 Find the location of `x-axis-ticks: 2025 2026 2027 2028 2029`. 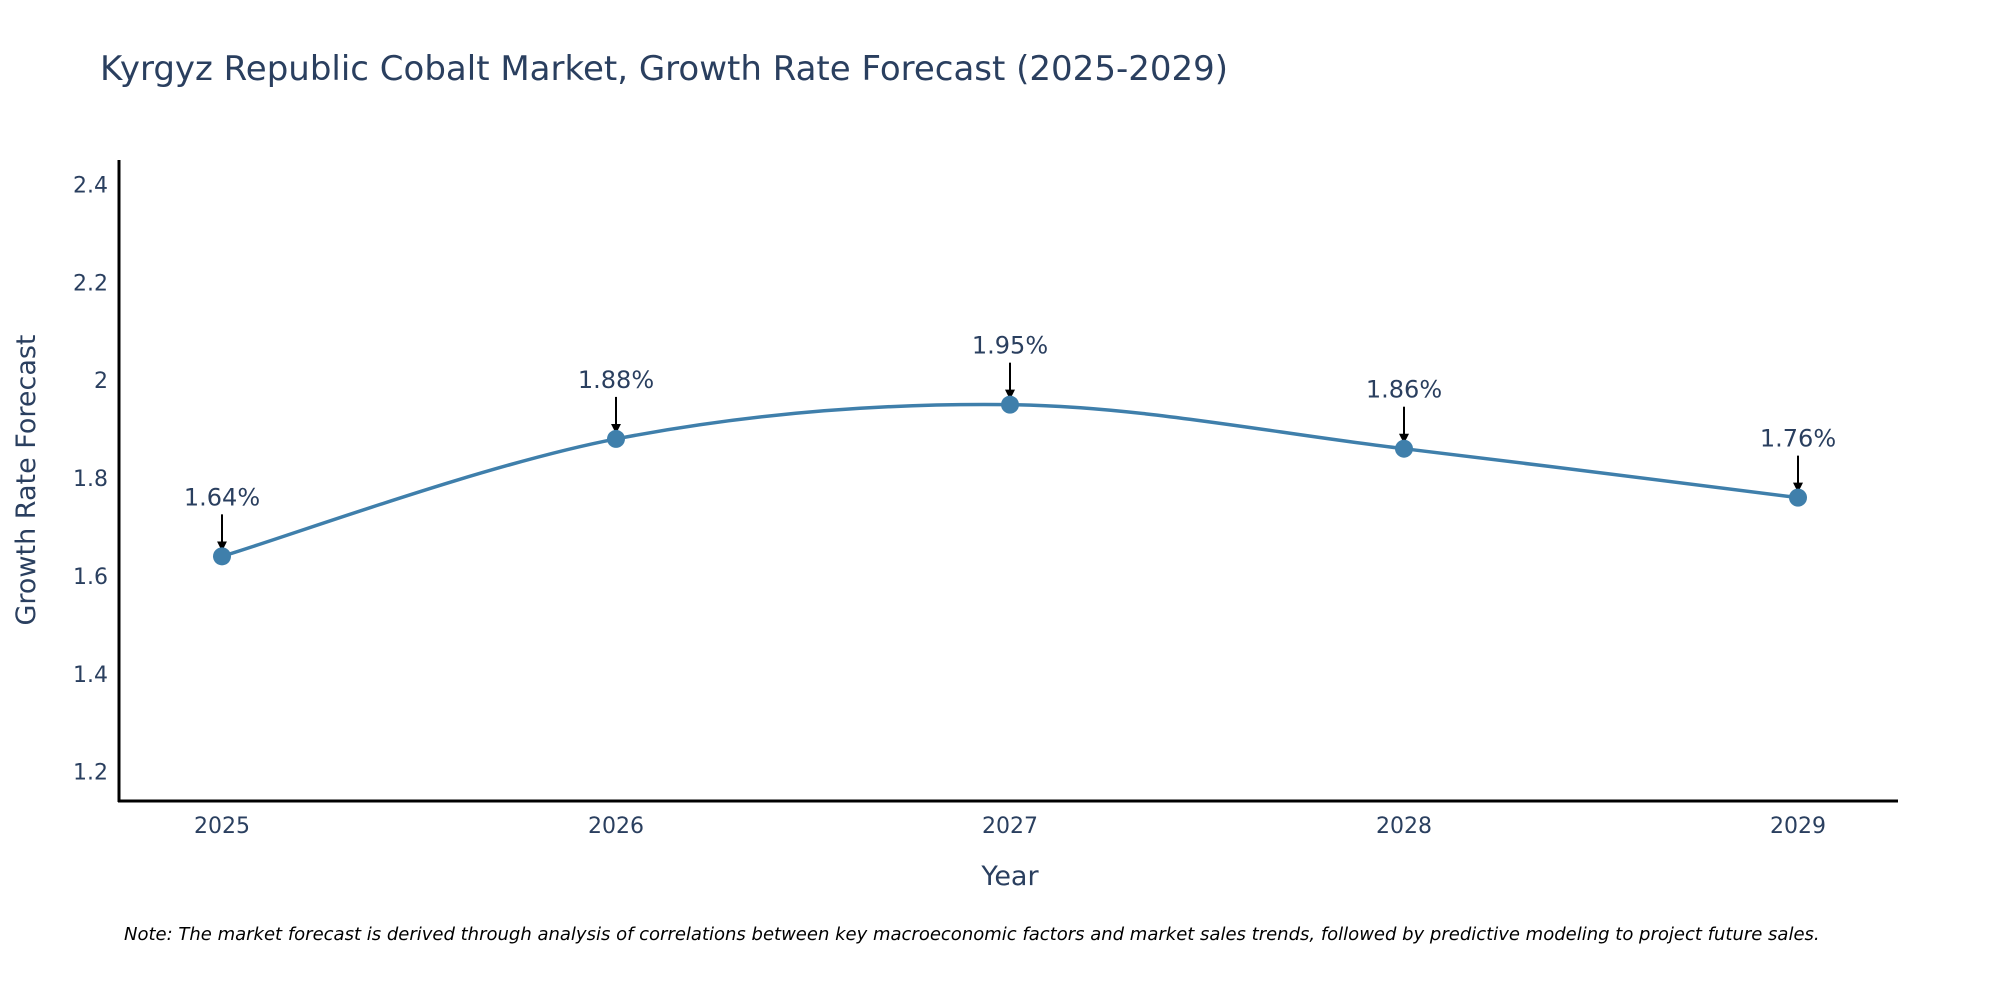

x-axis-ticks: 2025 2026 2027 2028 2029 is located at coordinates (1010, 826).